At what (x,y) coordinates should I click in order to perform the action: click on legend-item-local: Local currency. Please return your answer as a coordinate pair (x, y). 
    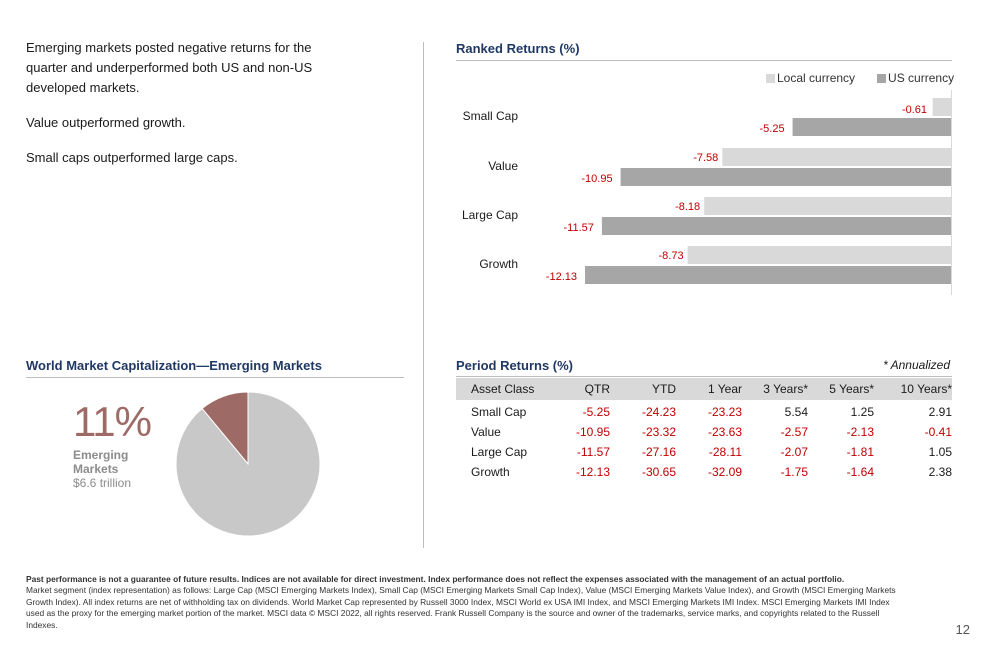
    Looking at the image, I should click on (810, 78).